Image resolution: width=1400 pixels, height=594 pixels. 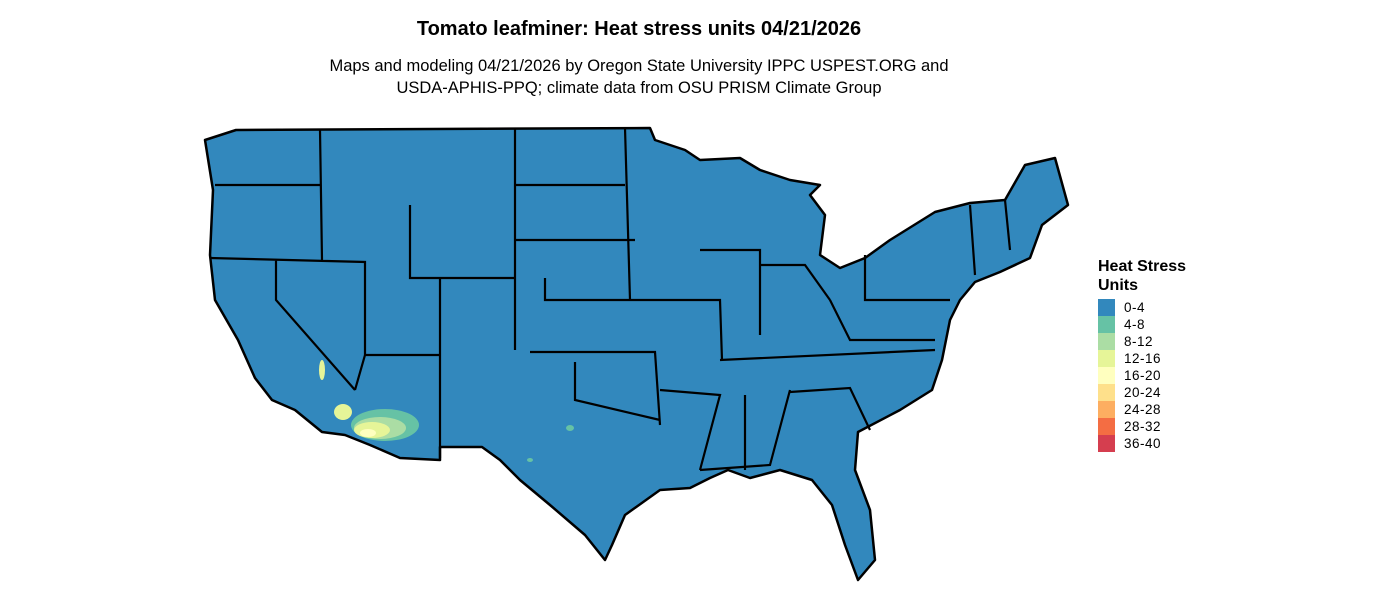 I want to click on legend-item: 36-40, so click(x=1153, y=443).